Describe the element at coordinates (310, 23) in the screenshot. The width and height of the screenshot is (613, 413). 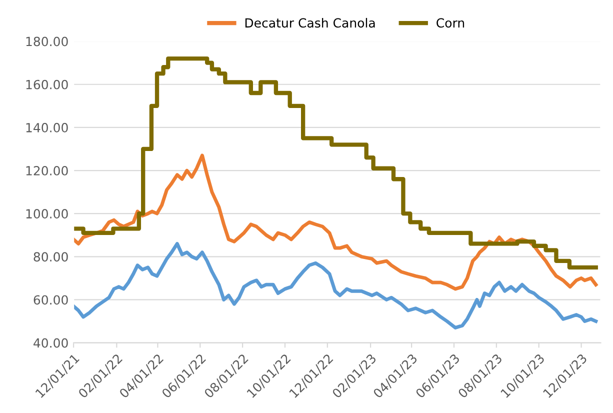
I see `legend-label: Decatur Cash Canola` at that location.